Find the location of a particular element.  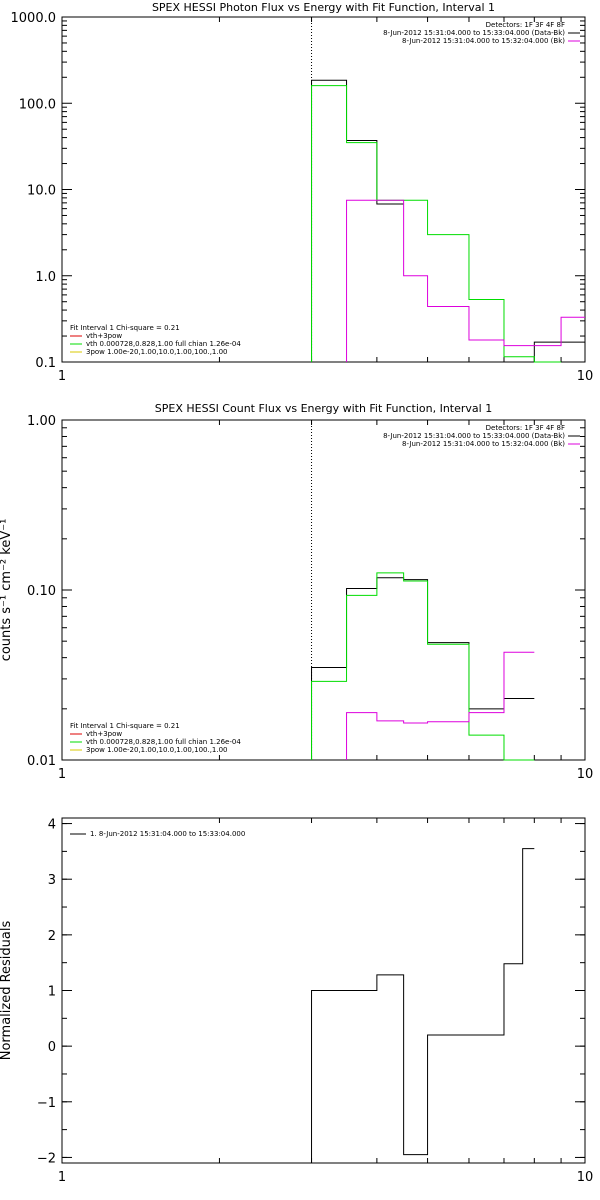

photon-y-tick-label: 1000.0 is located at coordinates (34, 18).